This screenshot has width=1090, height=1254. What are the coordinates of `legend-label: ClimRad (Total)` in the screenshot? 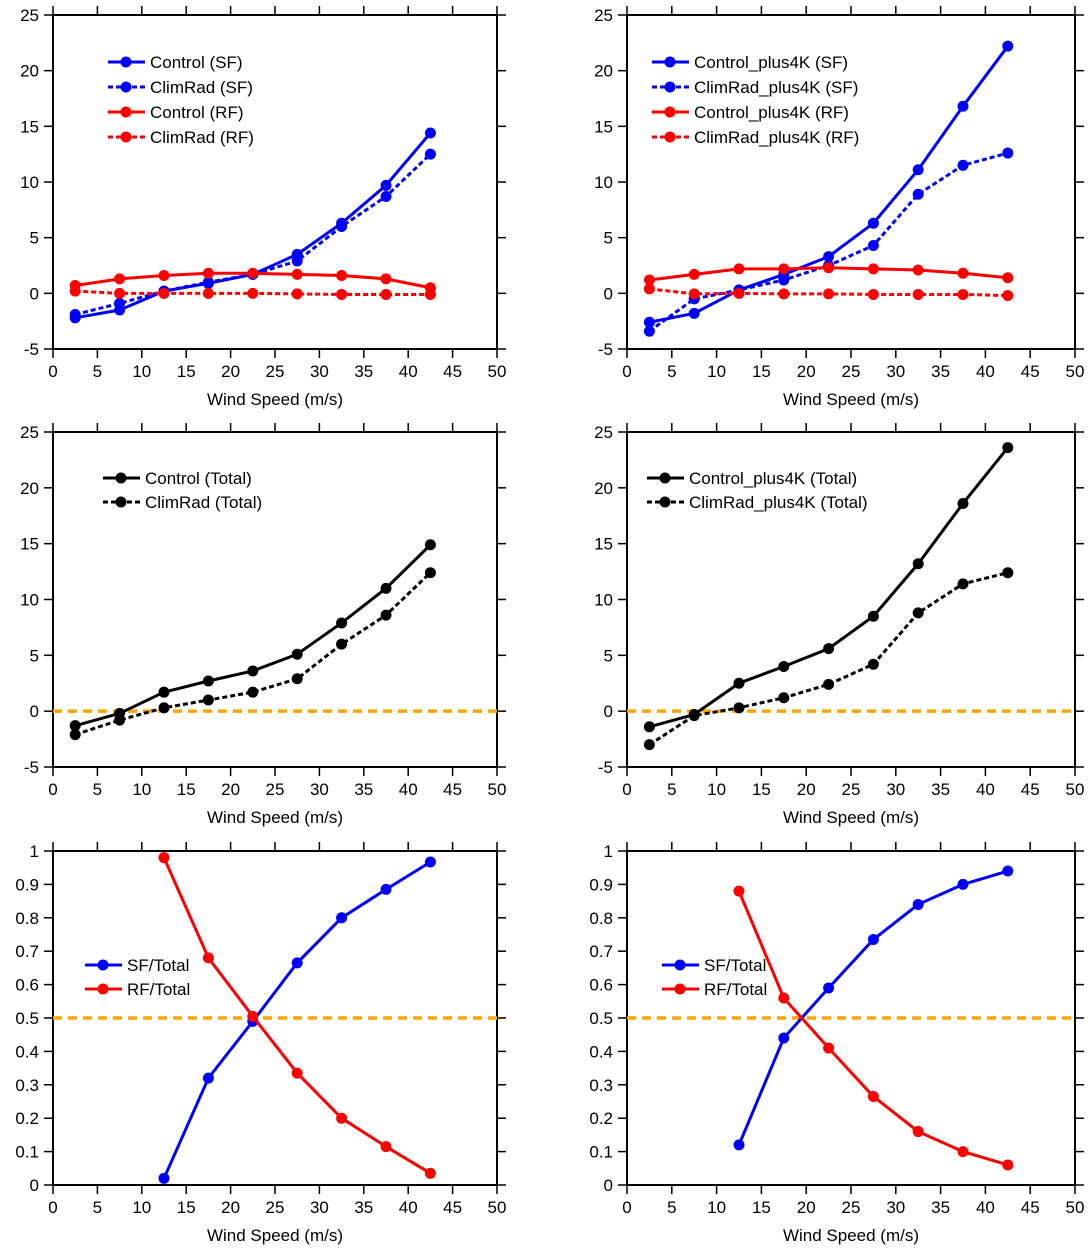 It's located at (203, 502).